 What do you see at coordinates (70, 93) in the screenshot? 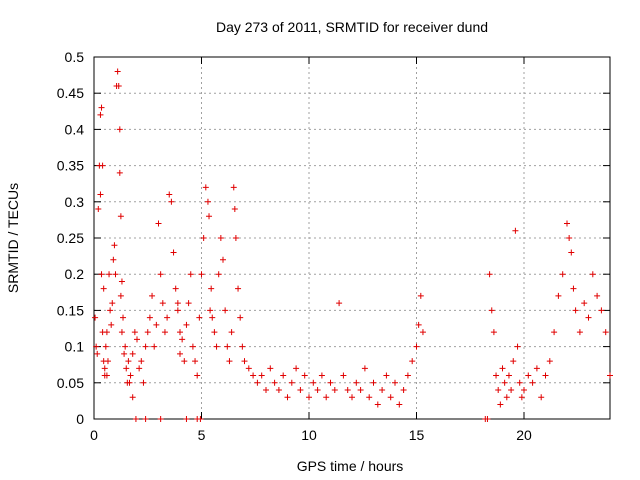
I see `y-tick-label: 0.45` at bounding box center [70, 93].